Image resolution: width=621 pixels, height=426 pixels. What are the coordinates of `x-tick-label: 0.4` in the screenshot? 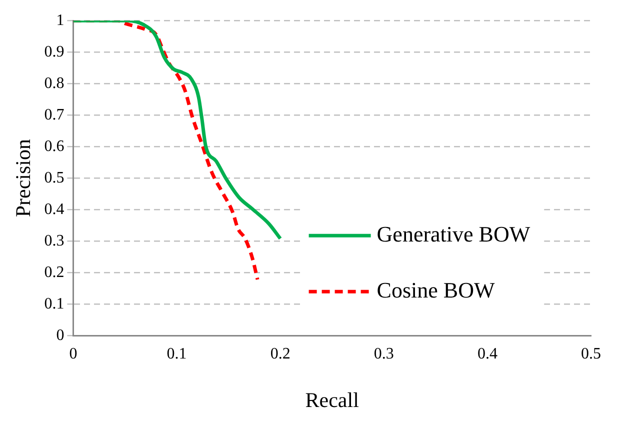 It's located at (487, 353).